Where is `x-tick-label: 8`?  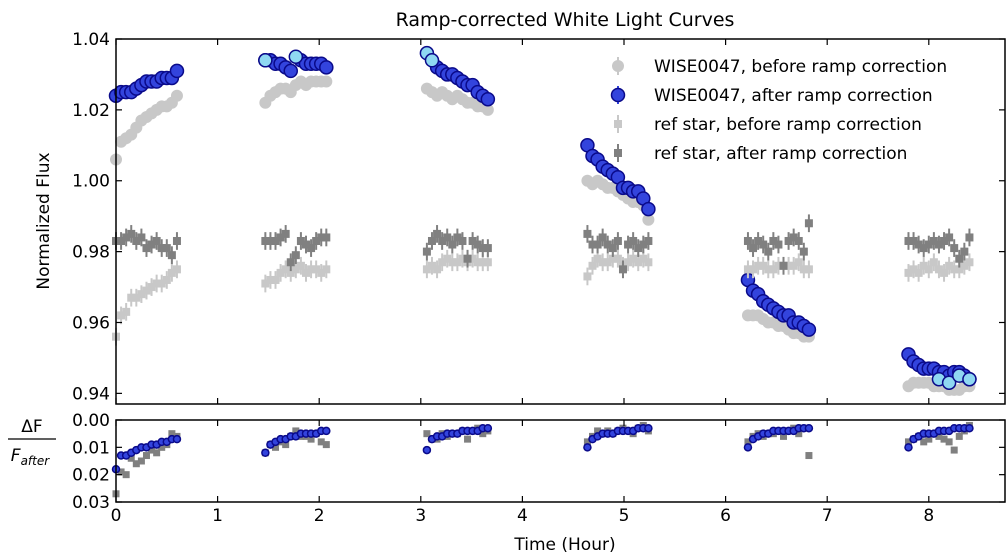 x-tick-label: 8 is located at coordinates (928, 516).